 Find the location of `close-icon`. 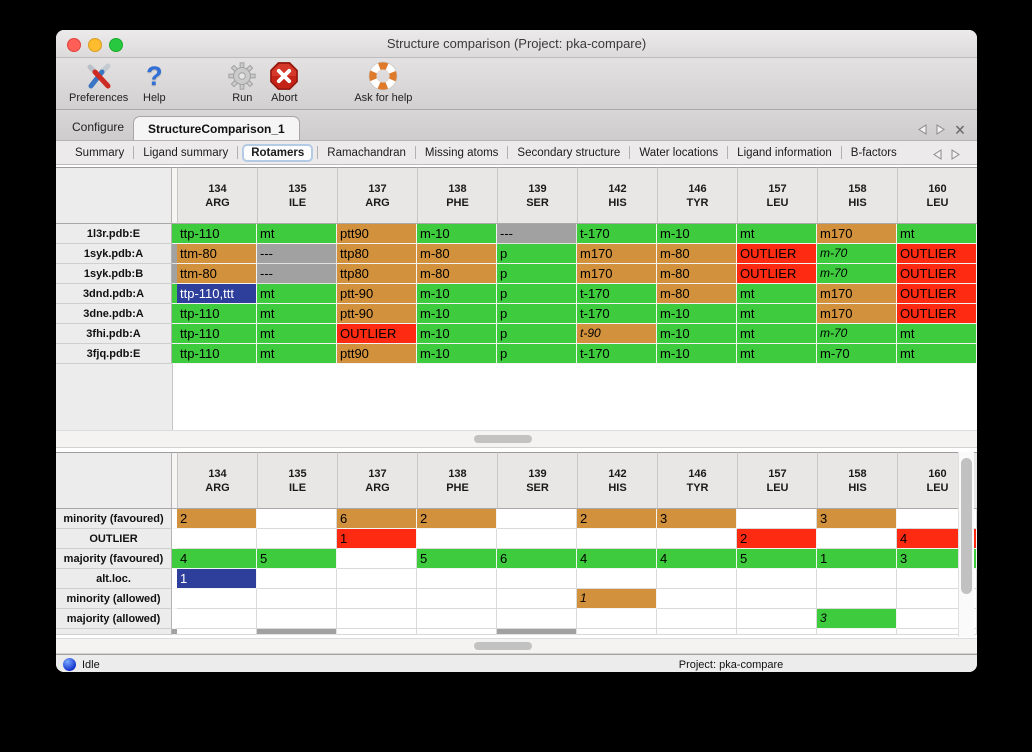

close-icon is located at coordinates (960, 128).